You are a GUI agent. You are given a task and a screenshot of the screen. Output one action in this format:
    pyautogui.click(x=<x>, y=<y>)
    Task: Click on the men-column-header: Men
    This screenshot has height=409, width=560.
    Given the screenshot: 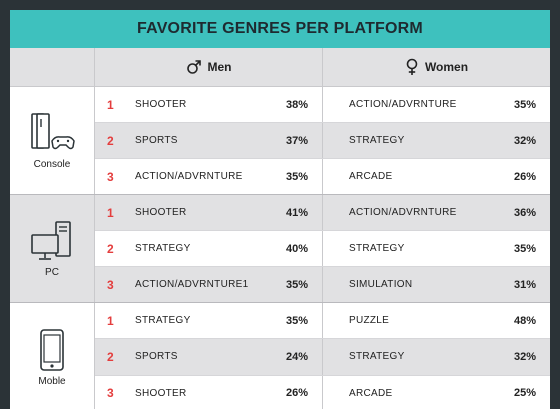 What is the action you would take?
    pyautogui.click(x=209, y=67)
    